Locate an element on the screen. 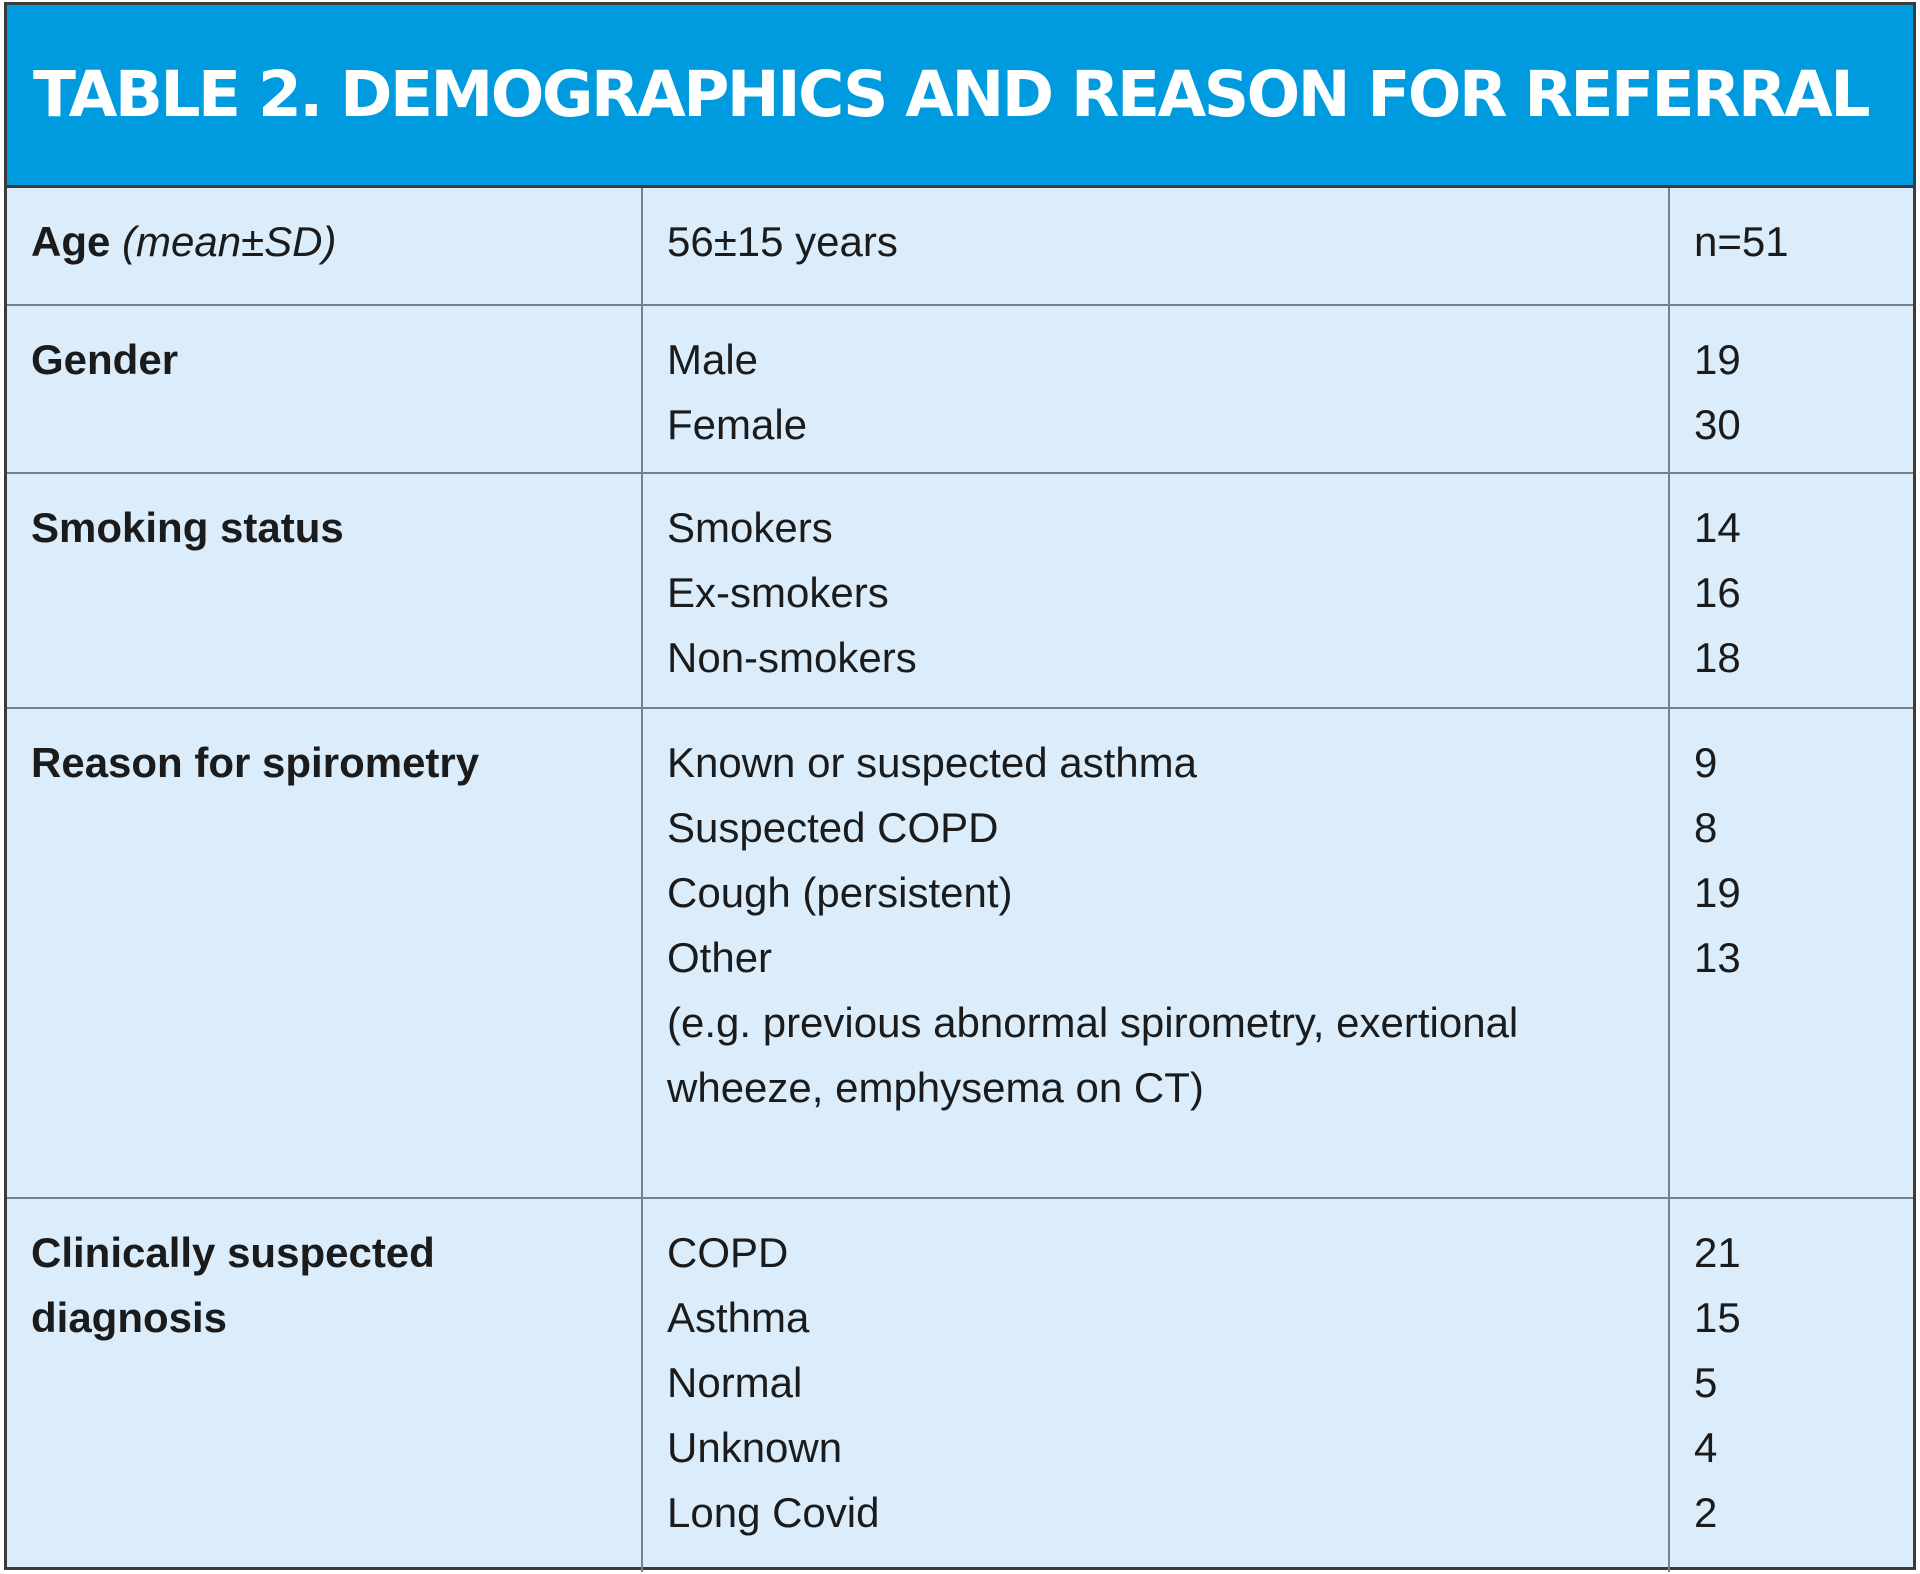 The image size is (1920, 1574). count-asthma: 15 is located at coordinates (1717, 1317).